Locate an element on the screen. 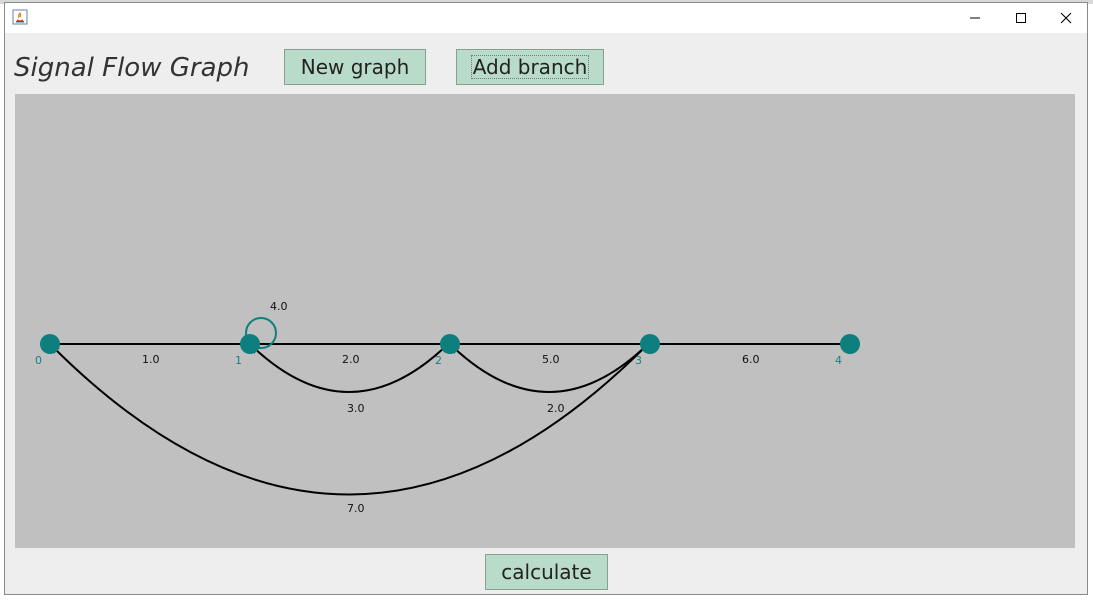 The height and width of the screenshot is (601, 1093). node-label: 4 is located at coordinates (838, 360).